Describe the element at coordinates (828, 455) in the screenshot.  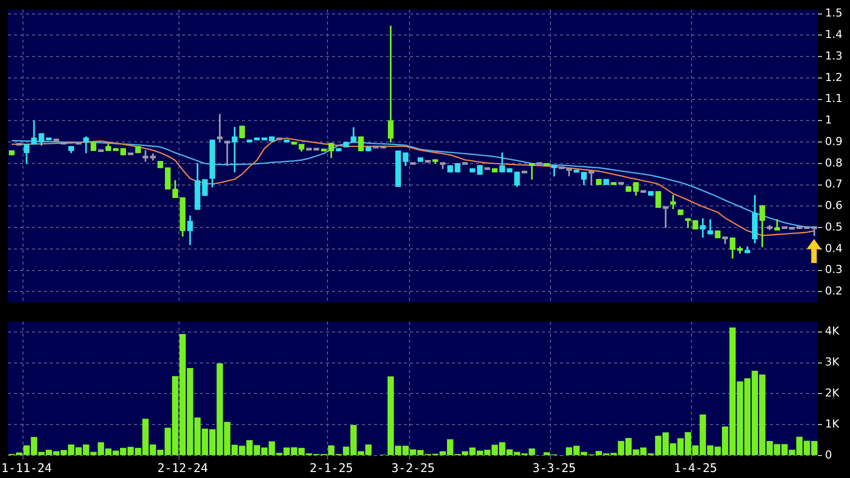
I see `y-tick-label: 0` at that location.